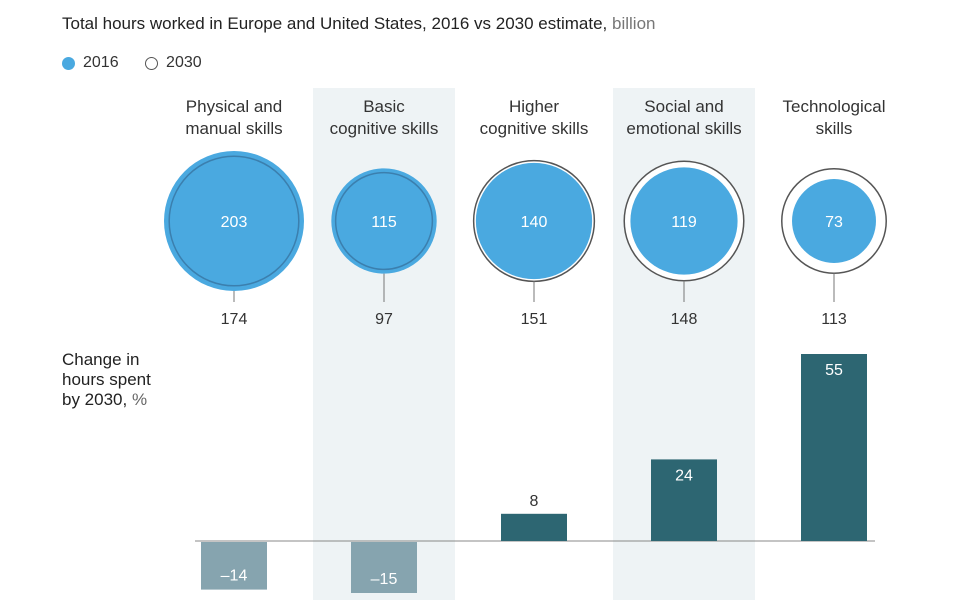  I want to click on bubble-value-2016: 115, so click(384, 222).